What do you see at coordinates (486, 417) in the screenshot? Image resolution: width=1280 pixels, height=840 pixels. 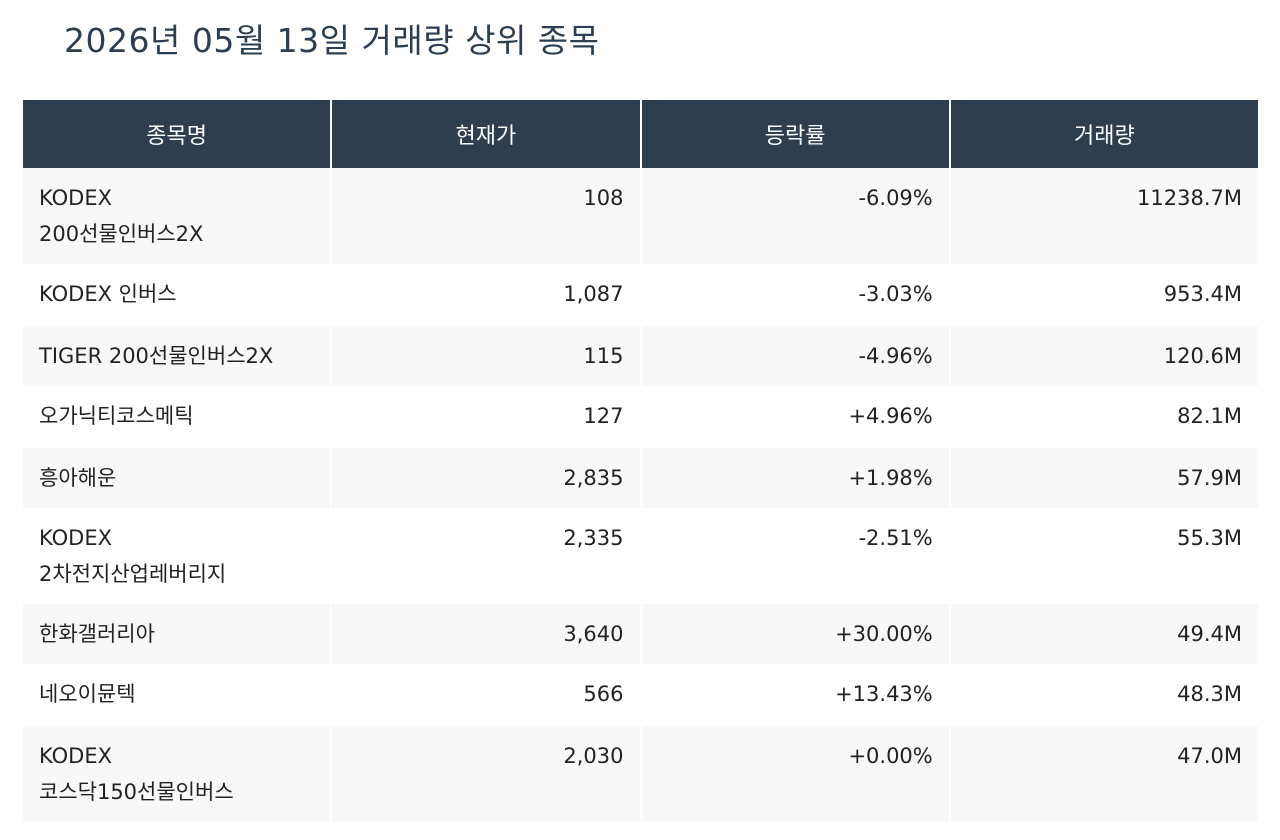 I see `current-price-cell: 127` at bounding box center [486, 417].